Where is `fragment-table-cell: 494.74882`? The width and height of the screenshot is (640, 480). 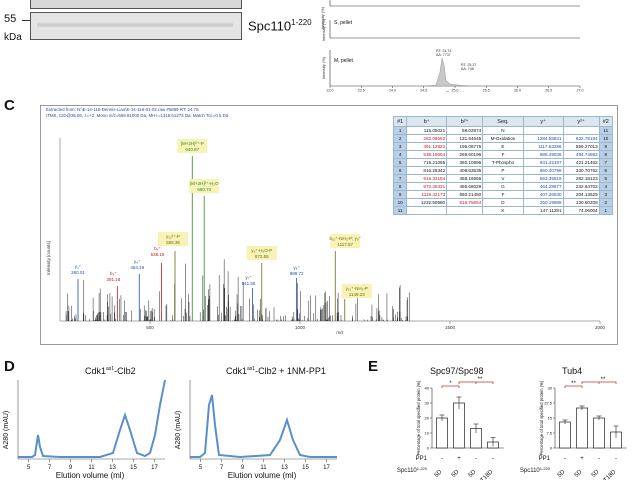
fragment-table-cell: 494.74882 is located at coordinates (581, 154).